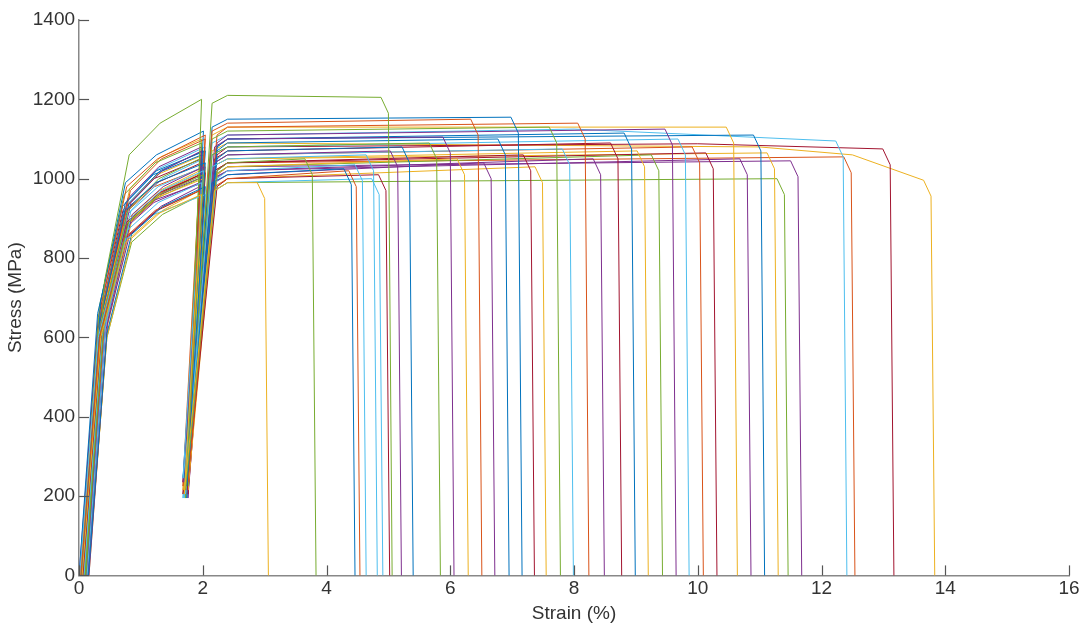 Image resolution: width=1085 pixels, height=627 pixels. What do you see at coordinates (54, 98) in the screenshot?
I see `y-tick-label: 1200` at bounding box center [54, 98].